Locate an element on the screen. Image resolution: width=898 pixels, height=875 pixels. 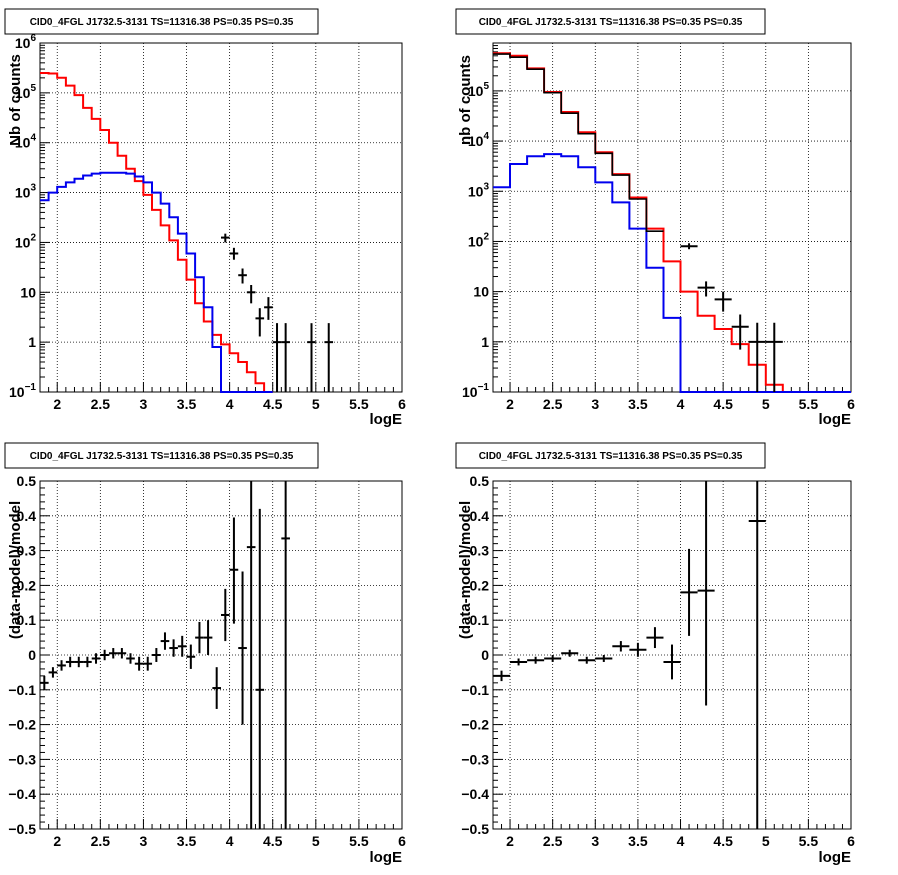
y-tick-label: −0.4 is located at coordinates (22, 794).